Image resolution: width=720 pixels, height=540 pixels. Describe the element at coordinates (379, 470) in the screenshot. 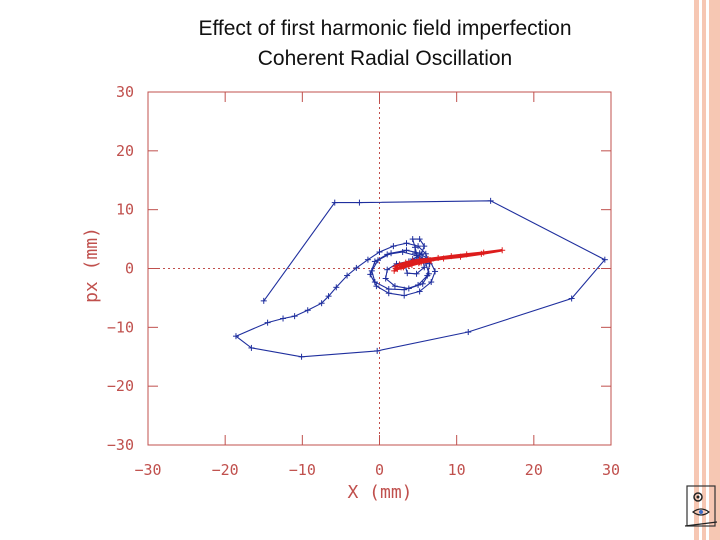

I see `x-tick-label: 0` at that location.